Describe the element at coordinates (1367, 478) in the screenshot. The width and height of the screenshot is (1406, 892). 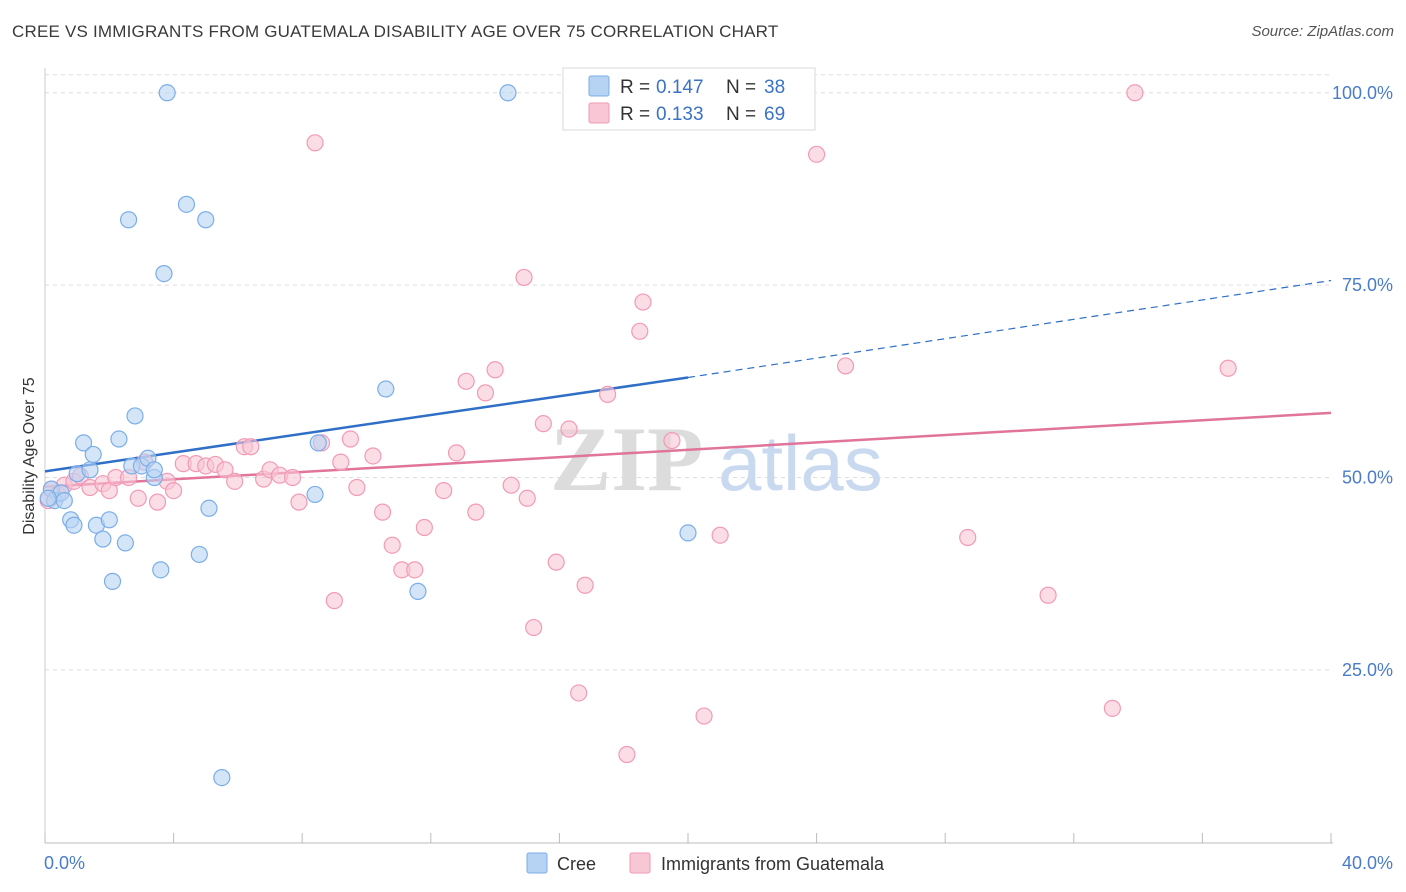
I see `y-tick-label-1: 50.0%` at that location.